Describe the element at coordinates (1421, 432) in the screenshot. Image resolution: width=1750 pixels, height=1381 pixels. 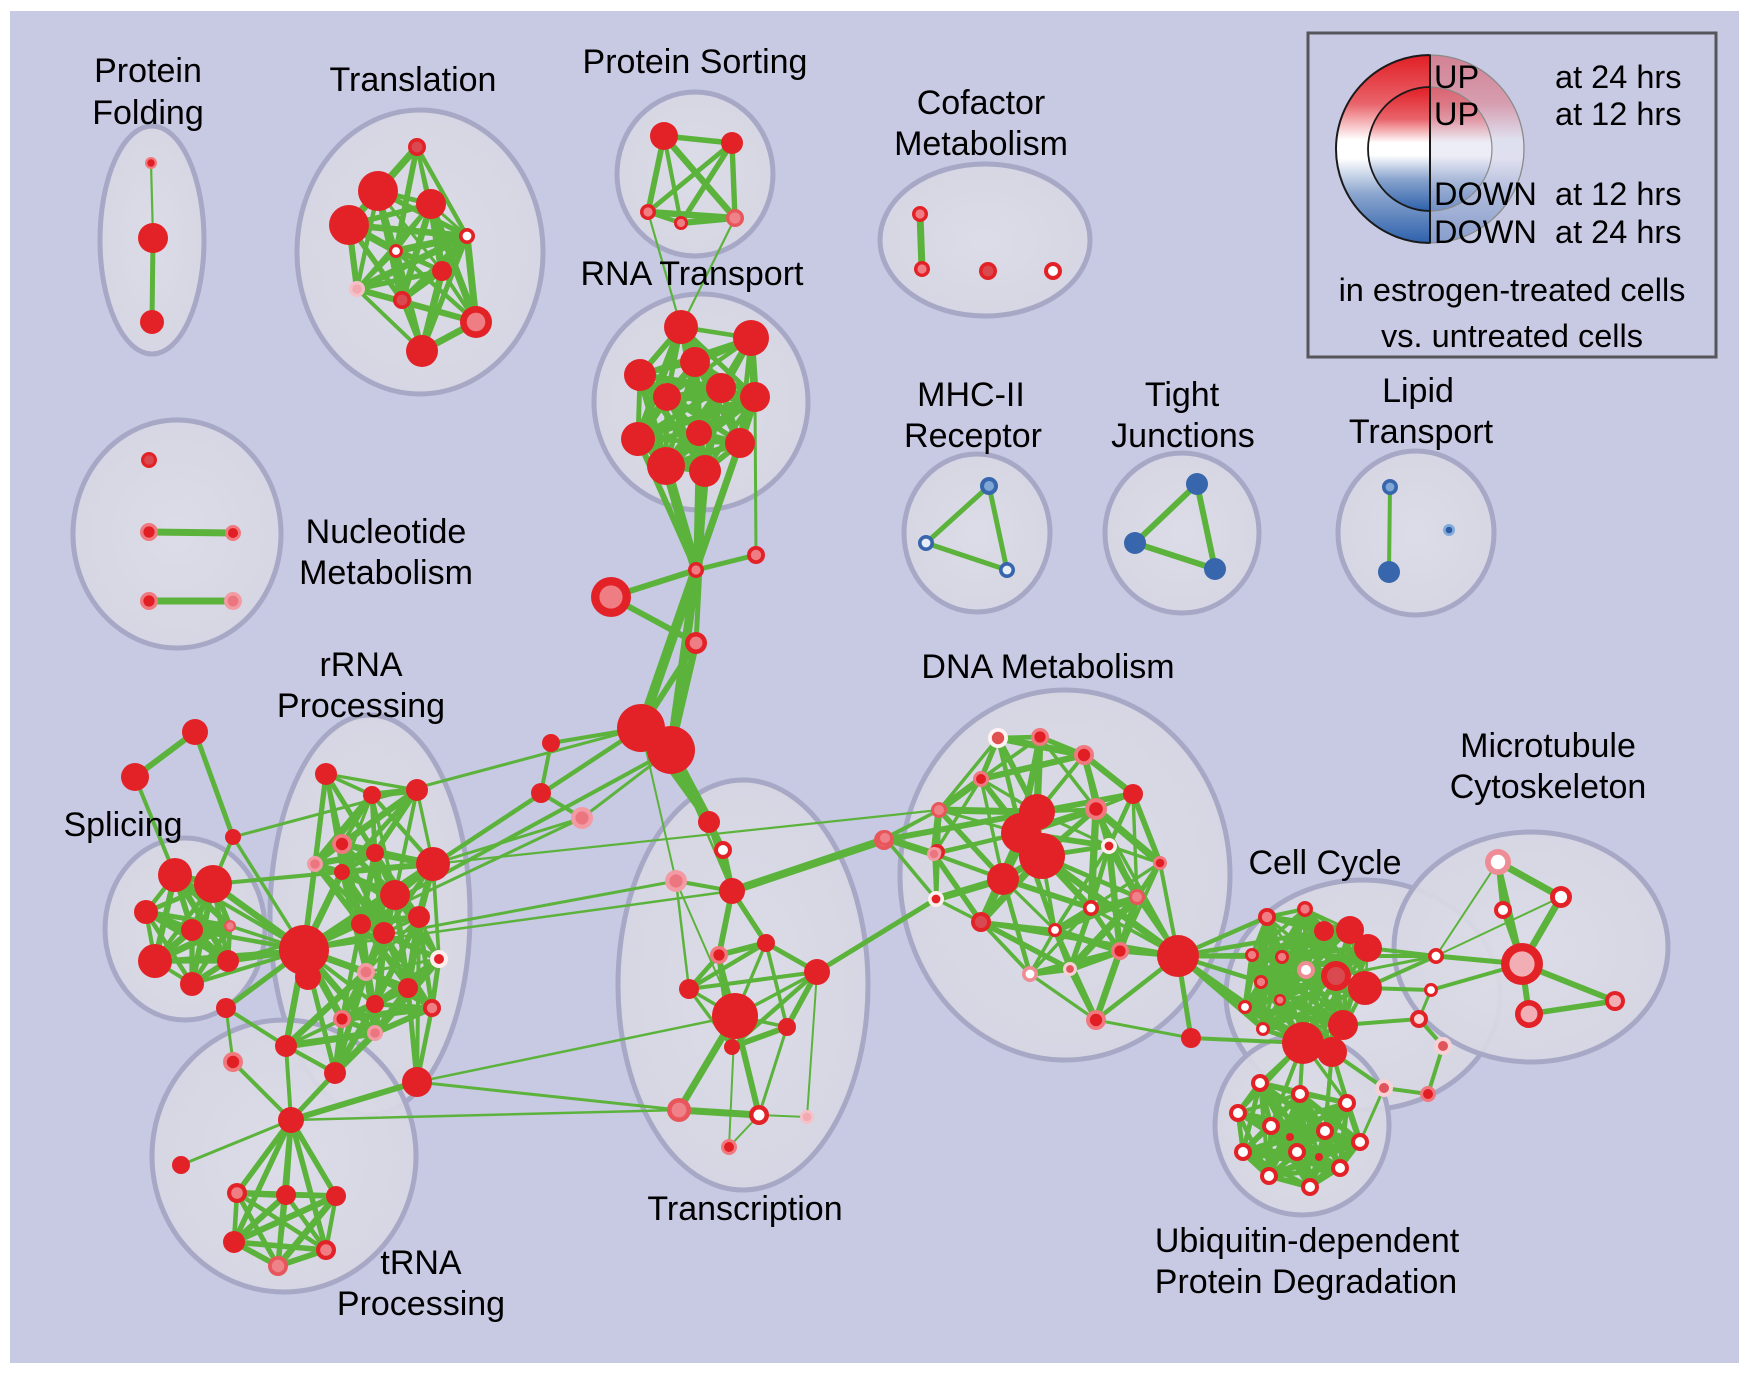
I see `svg-text: Transport` at that location.